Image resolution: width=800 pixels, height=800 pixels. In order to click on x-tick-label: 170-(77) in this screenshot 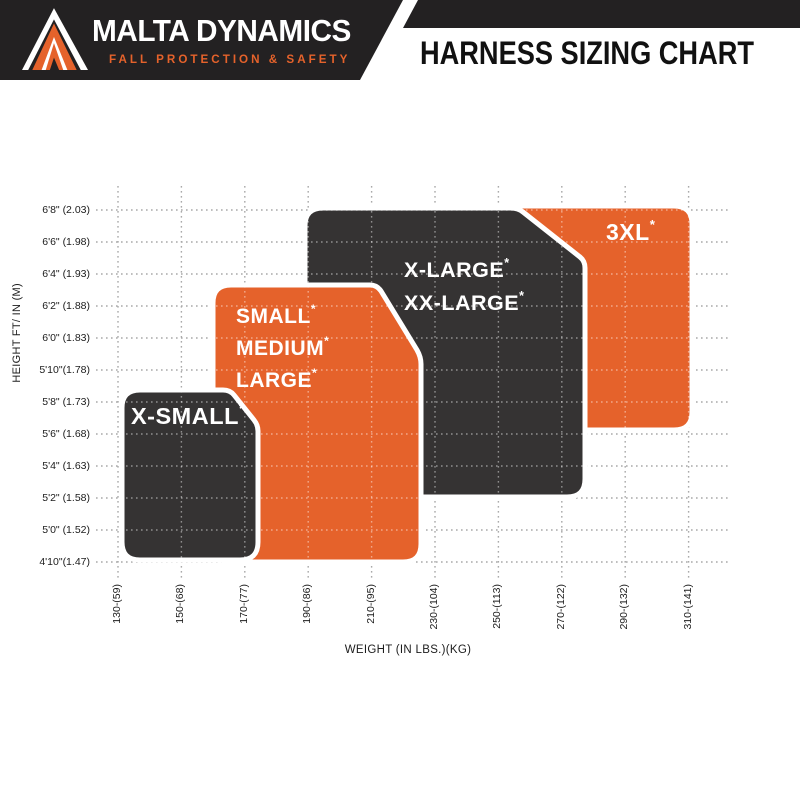, I will do `click(243, 604)`.